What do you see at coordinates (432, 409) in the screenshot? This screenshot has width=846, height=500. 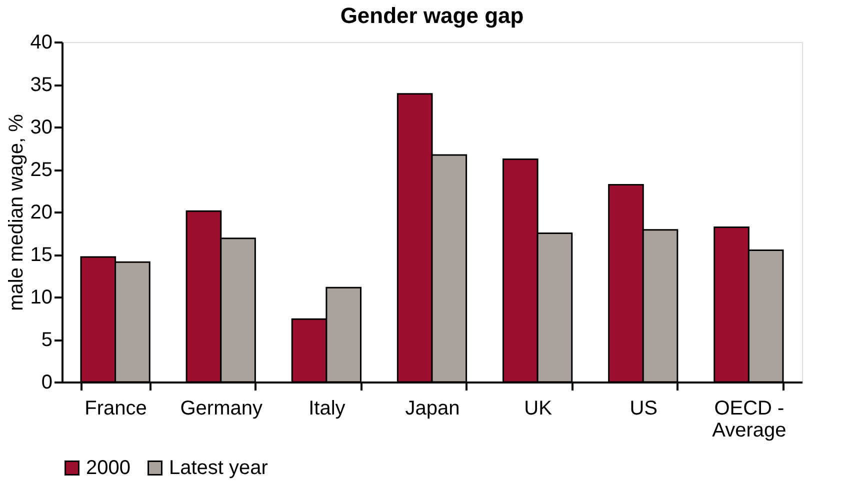 I see `x-tick-label: Japan` at bounding box center [432, 409].